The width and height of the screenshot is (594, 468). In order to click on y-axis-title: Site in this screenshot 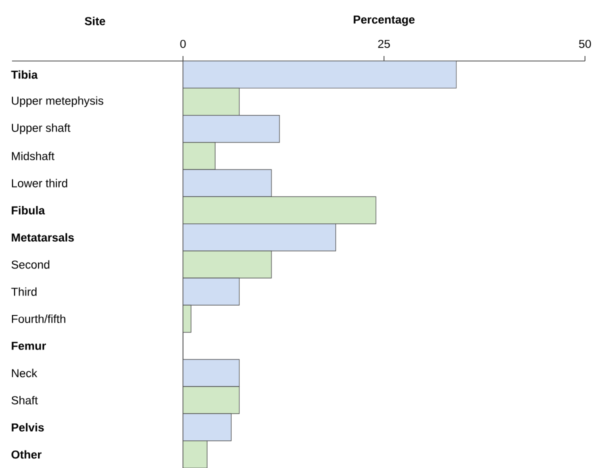, I will do `click(95, 21)`.